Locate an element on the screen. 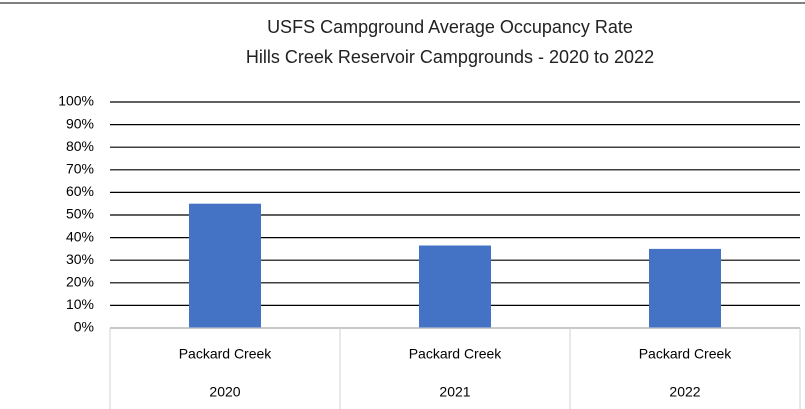 The height and width of the screenshot is (409, 805). y-tick-label: 10% is located at coordinates (80, 304).